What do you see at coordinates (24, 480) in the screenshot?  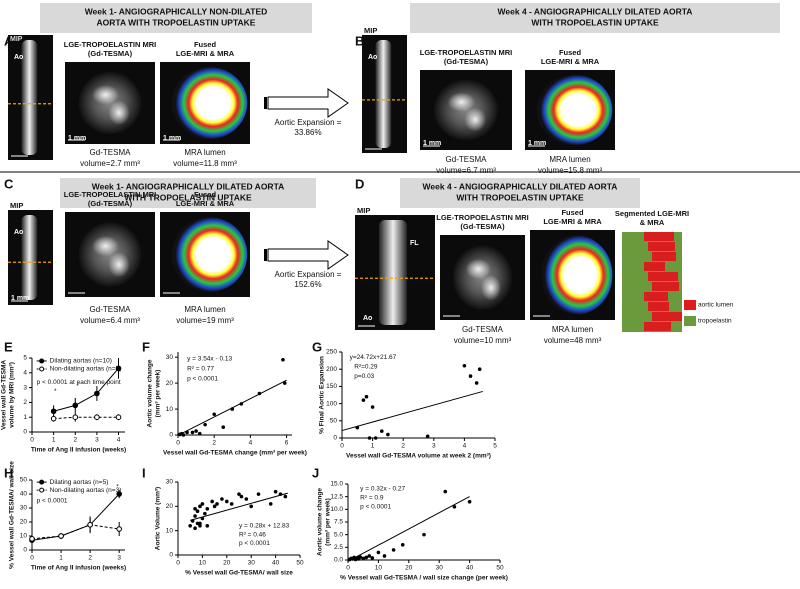 I see `y-tick-label: 50` at bounding box center [24, 480].